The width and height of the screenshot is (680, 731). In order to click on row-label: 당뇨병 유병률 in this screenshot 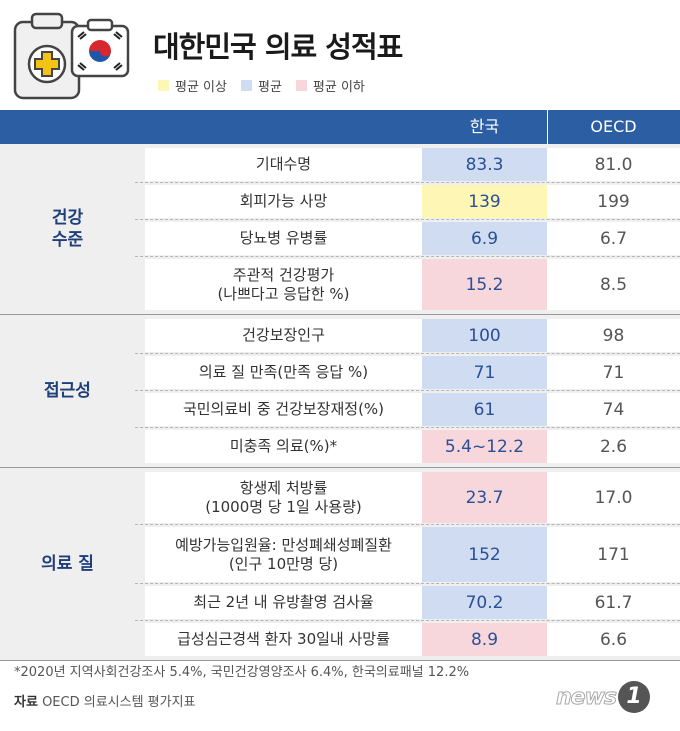, I will do `click(283, 238)`.